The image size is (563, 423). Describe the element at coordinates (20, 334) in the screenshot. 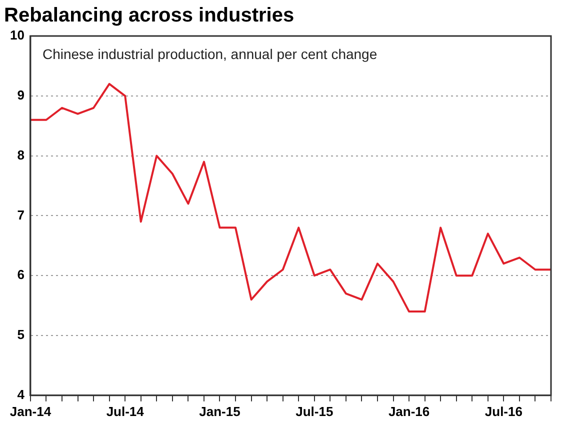

I see `y-tick-label: 5` at that location.